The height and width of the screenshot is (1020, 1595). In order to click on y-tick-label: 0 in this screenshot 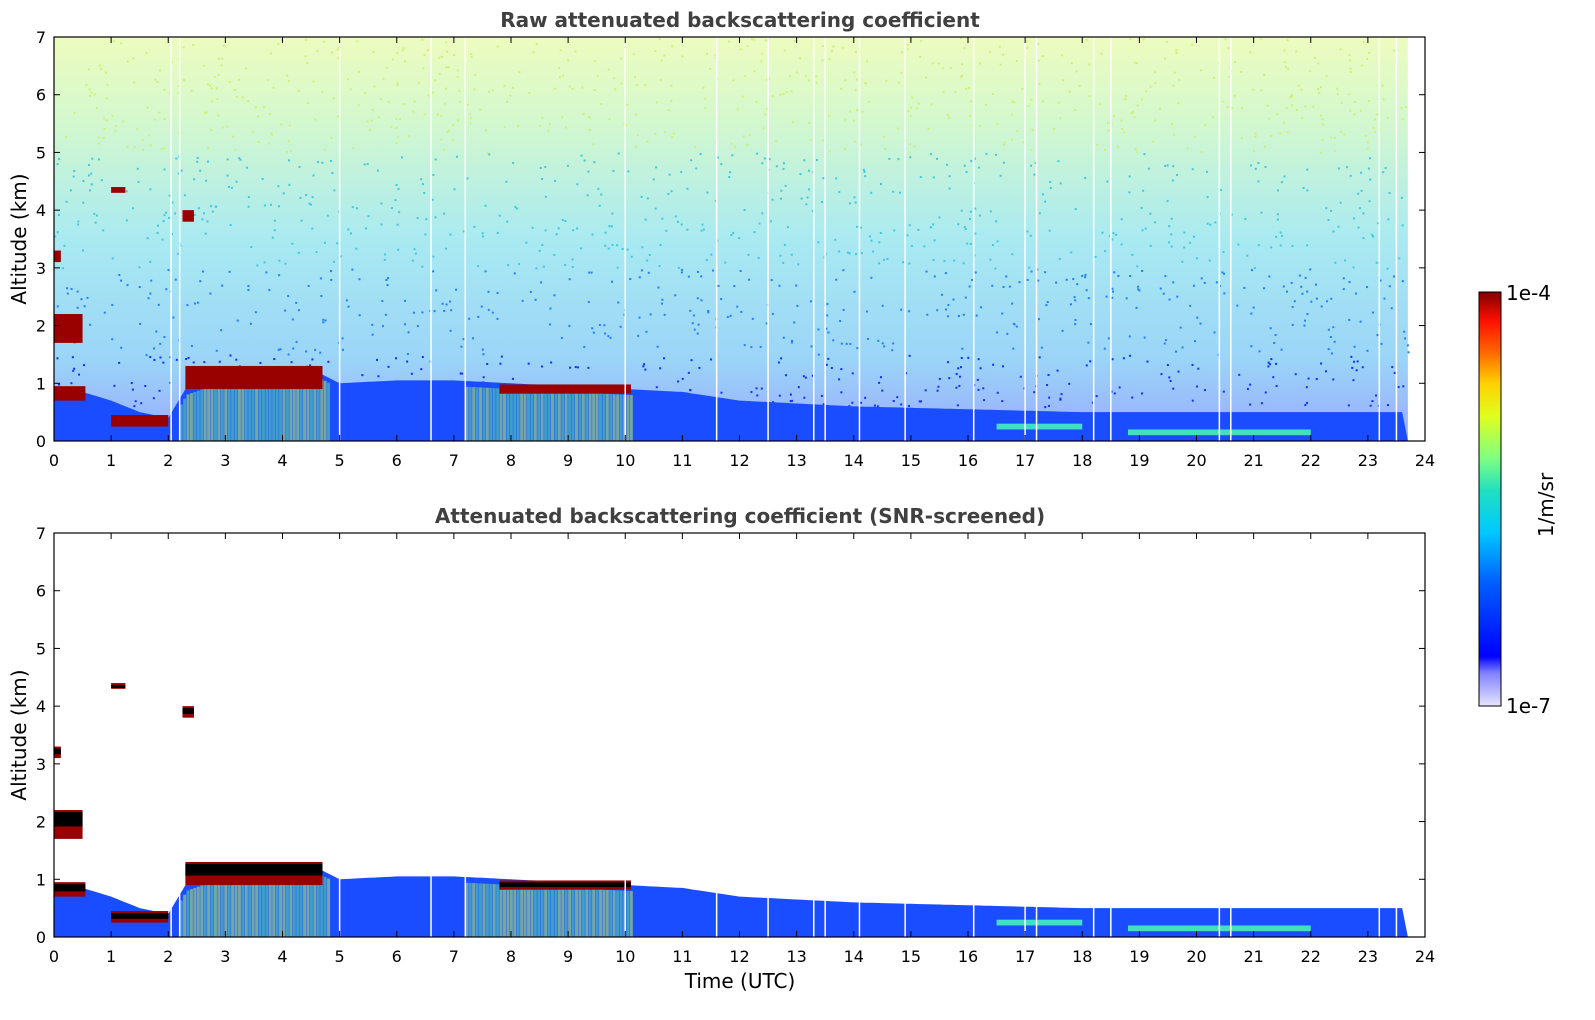, I will do `click(41, 441)`.